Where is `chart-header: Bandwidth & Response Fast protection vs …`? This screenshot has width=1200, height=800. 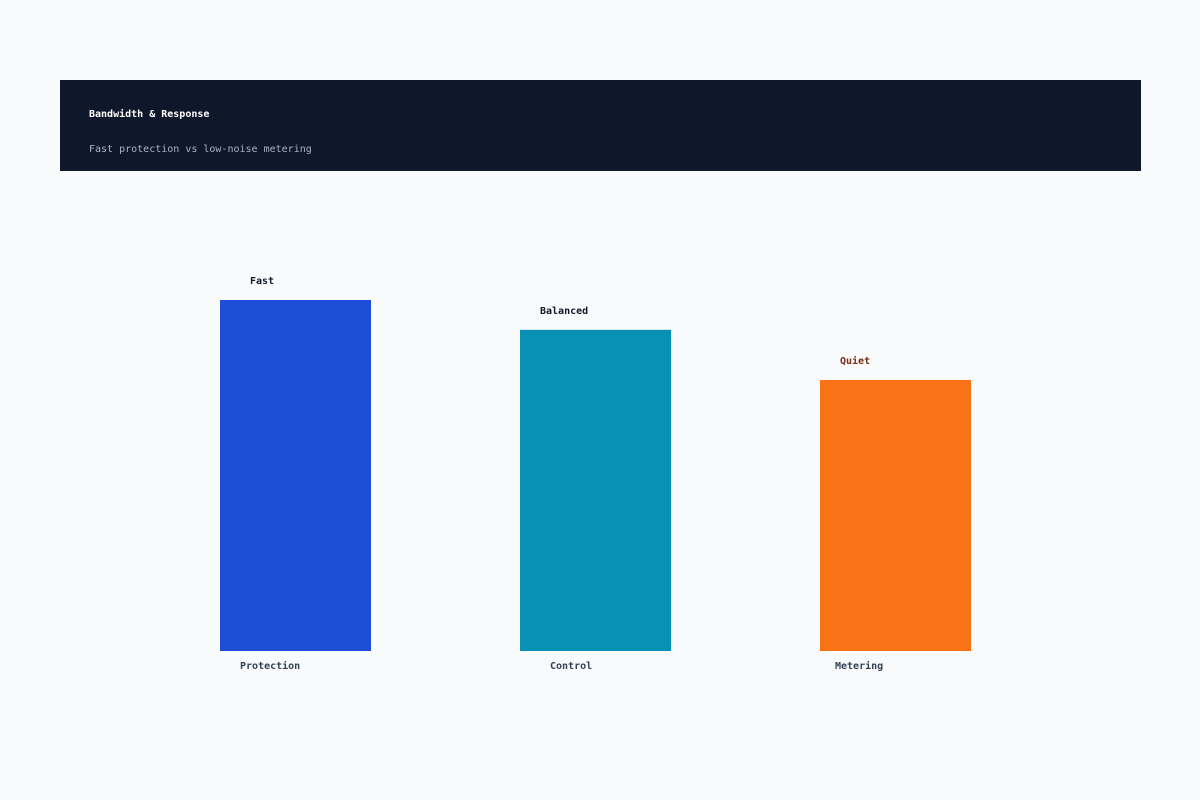 chart-header: Bandwidth & Response Fast protection vs … is located at coordinates (600, 125).